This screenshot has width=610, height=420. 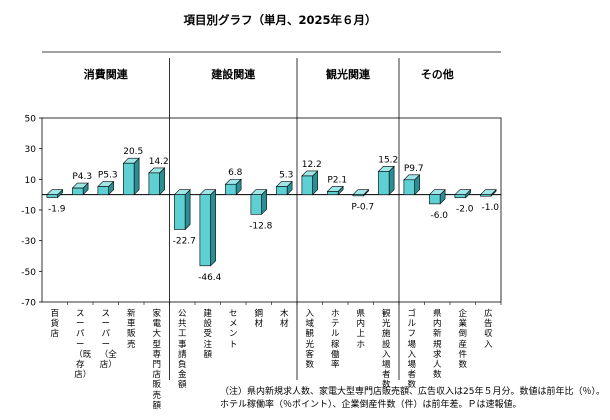 I want to click on bar-value-label: 5.3, so click(x=286, y=176).